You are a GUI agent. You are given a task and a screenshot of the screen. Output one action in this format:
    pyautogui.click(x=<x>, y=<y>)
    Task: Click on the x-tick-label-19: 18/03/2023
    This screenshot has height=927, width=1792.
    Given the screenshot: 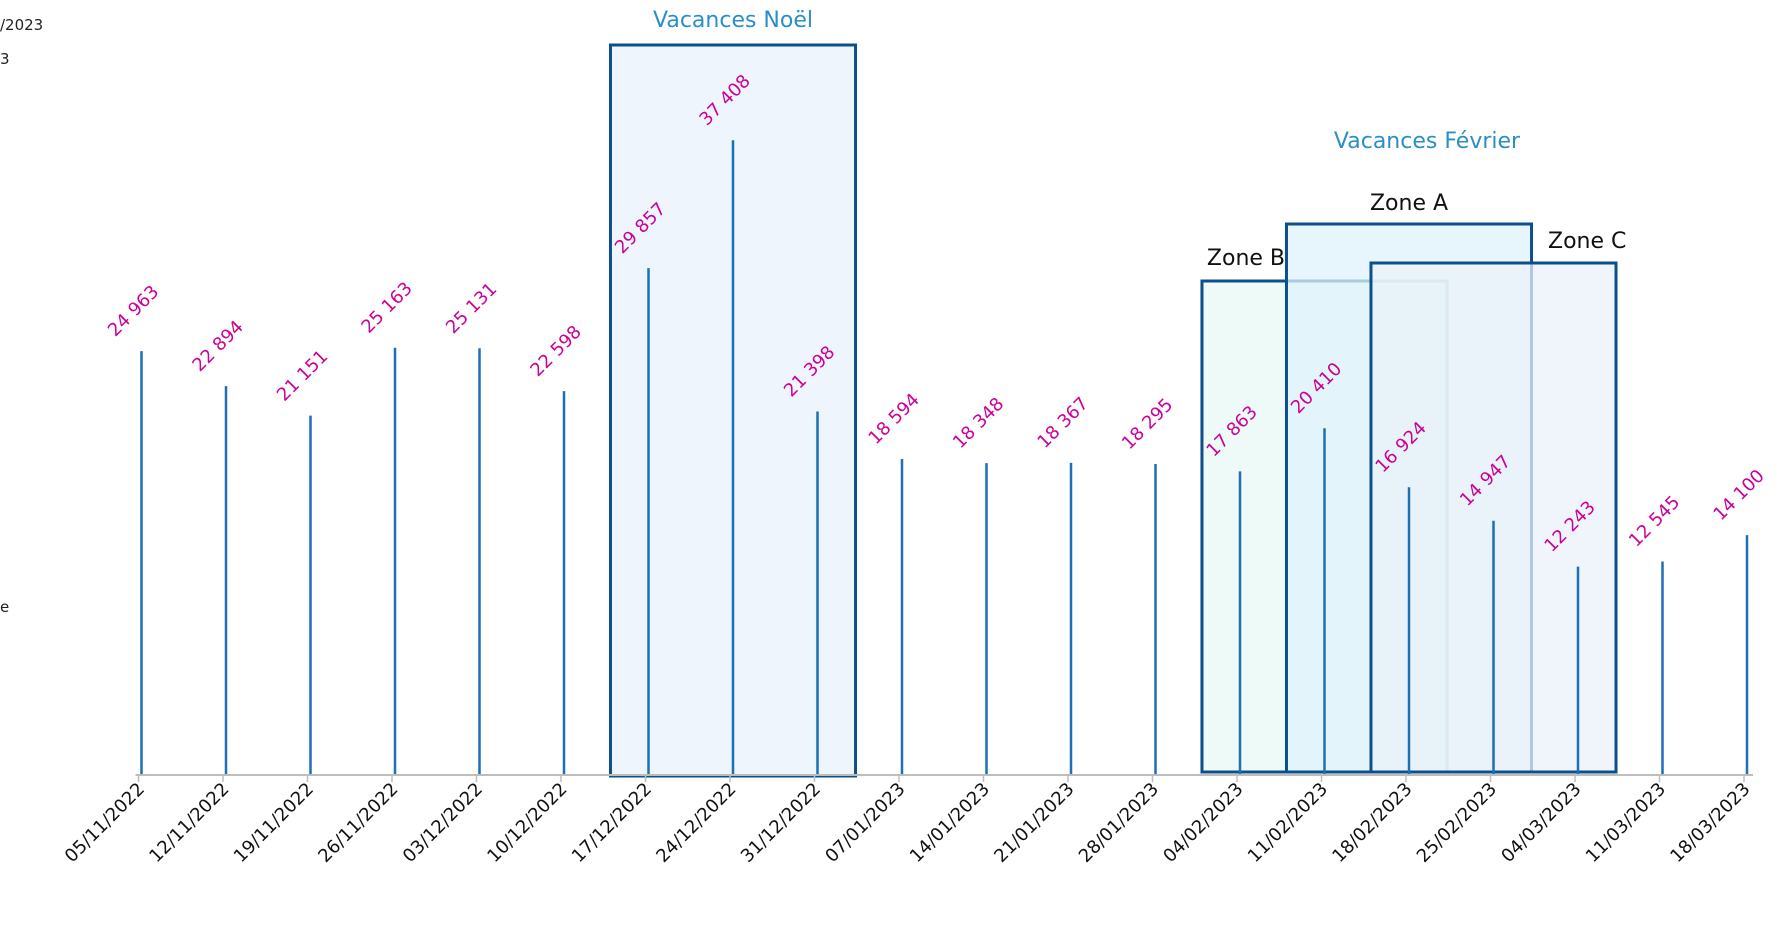 What is the action you would take?
    pyautogui.click(x=1710, y=823)
    